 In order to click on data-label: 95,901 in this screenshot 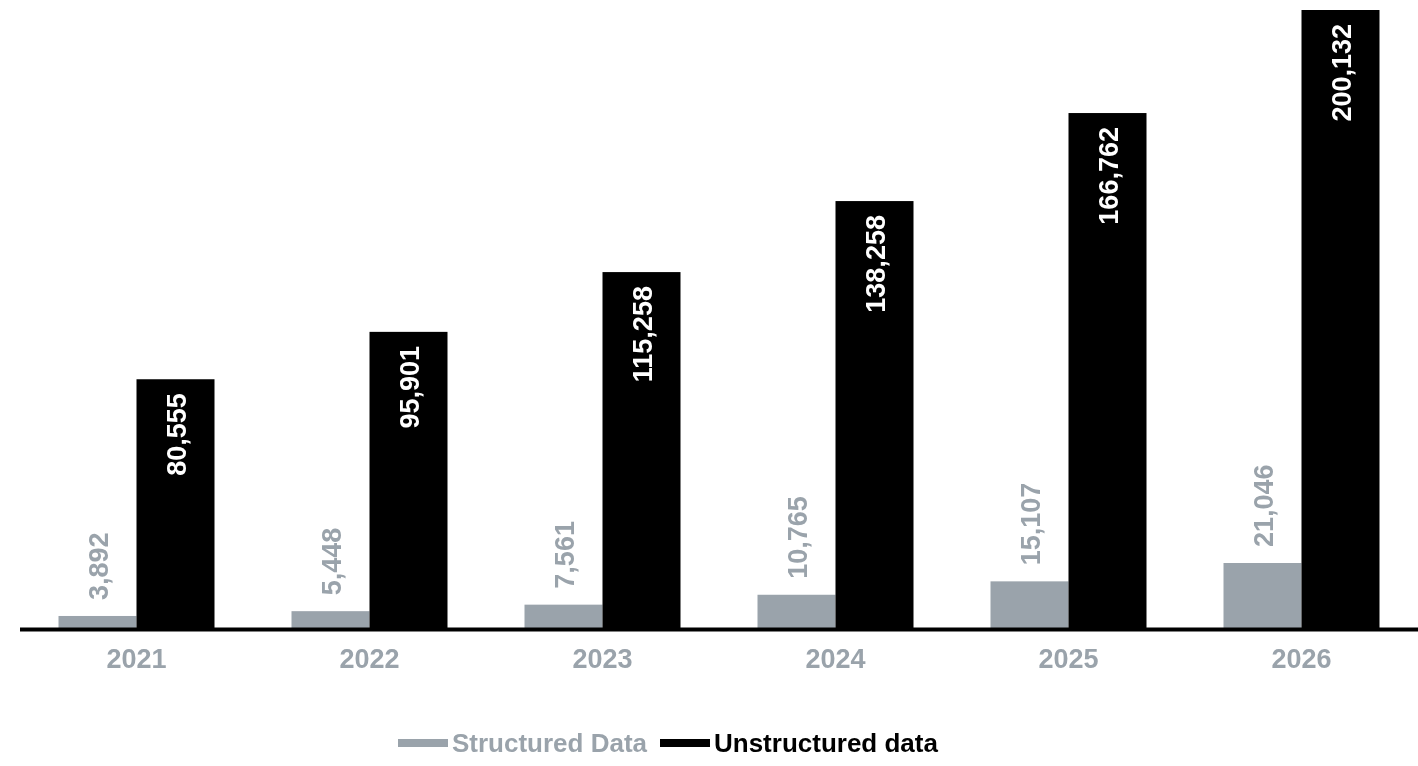, I will do `click(409, 387)`.